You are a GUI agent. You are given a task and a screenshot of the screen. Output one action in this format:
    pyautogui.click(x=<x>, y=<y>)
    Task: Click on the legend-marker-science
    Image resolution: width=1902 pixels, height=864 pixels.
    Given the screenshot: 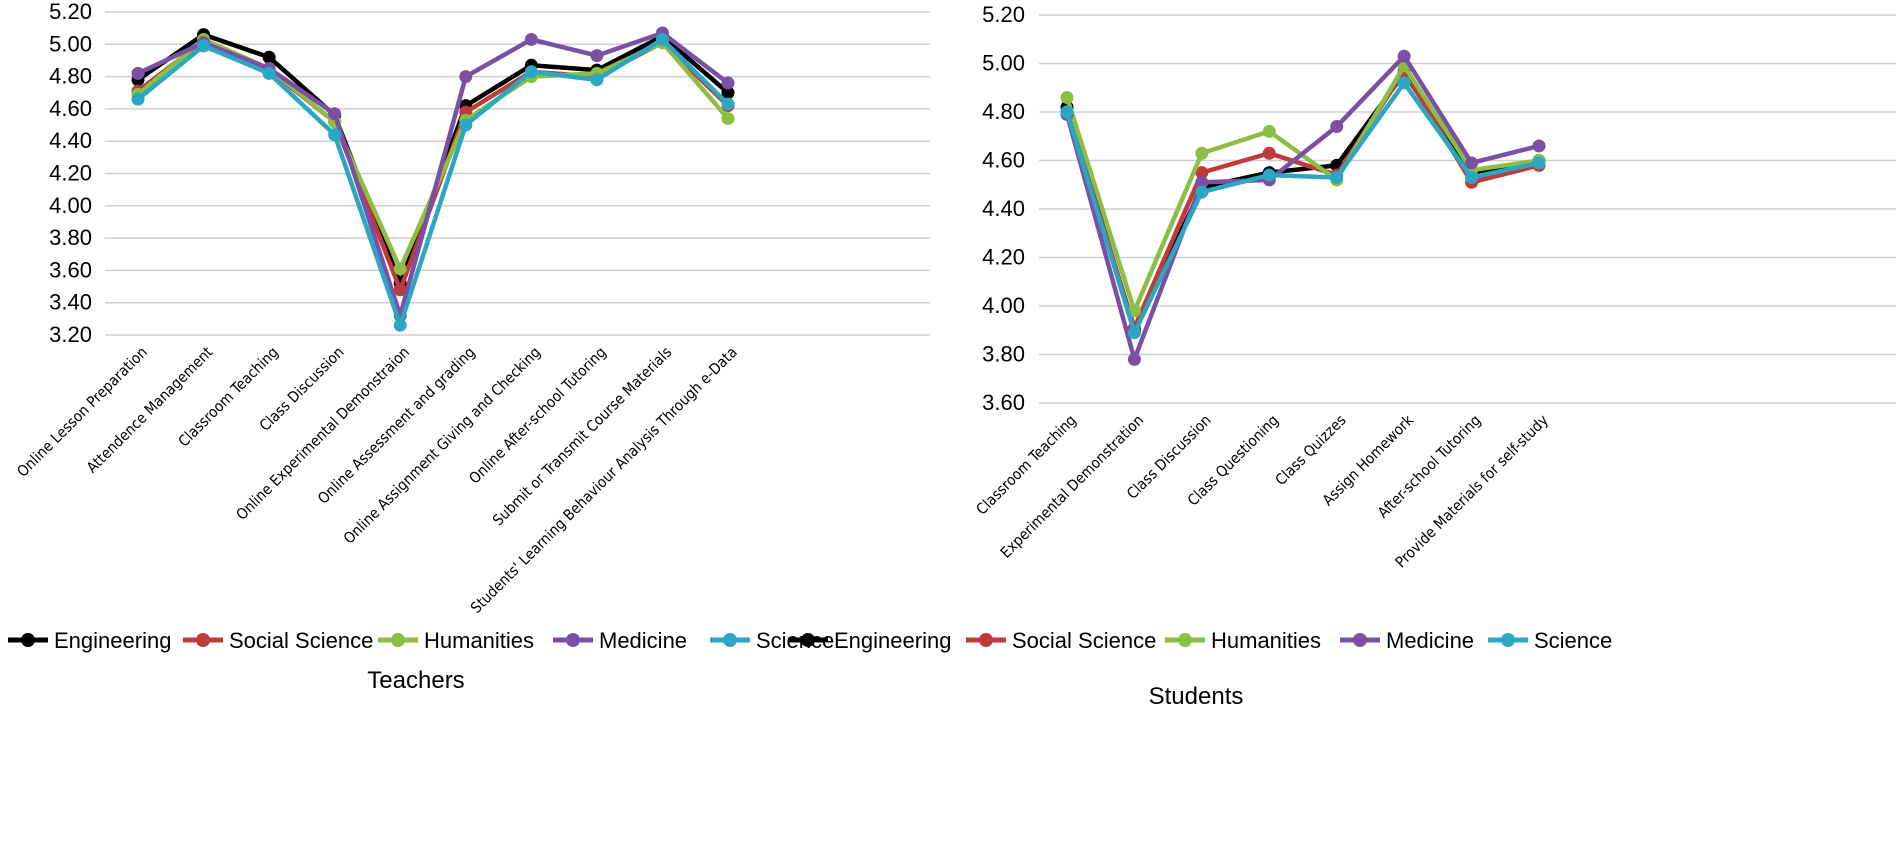 What is the action you would take?
    pyautogui.click(x=730, y=640)
    